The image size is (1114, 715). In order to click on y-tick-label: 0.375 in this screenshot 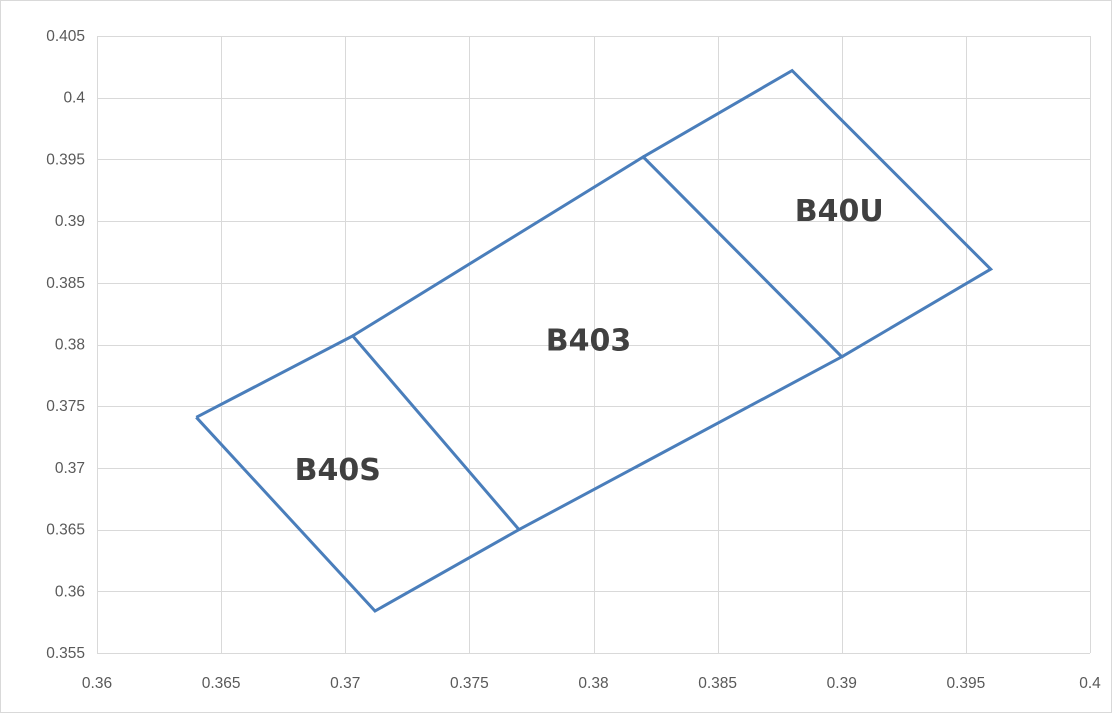, I will do `click(65, 406)`.